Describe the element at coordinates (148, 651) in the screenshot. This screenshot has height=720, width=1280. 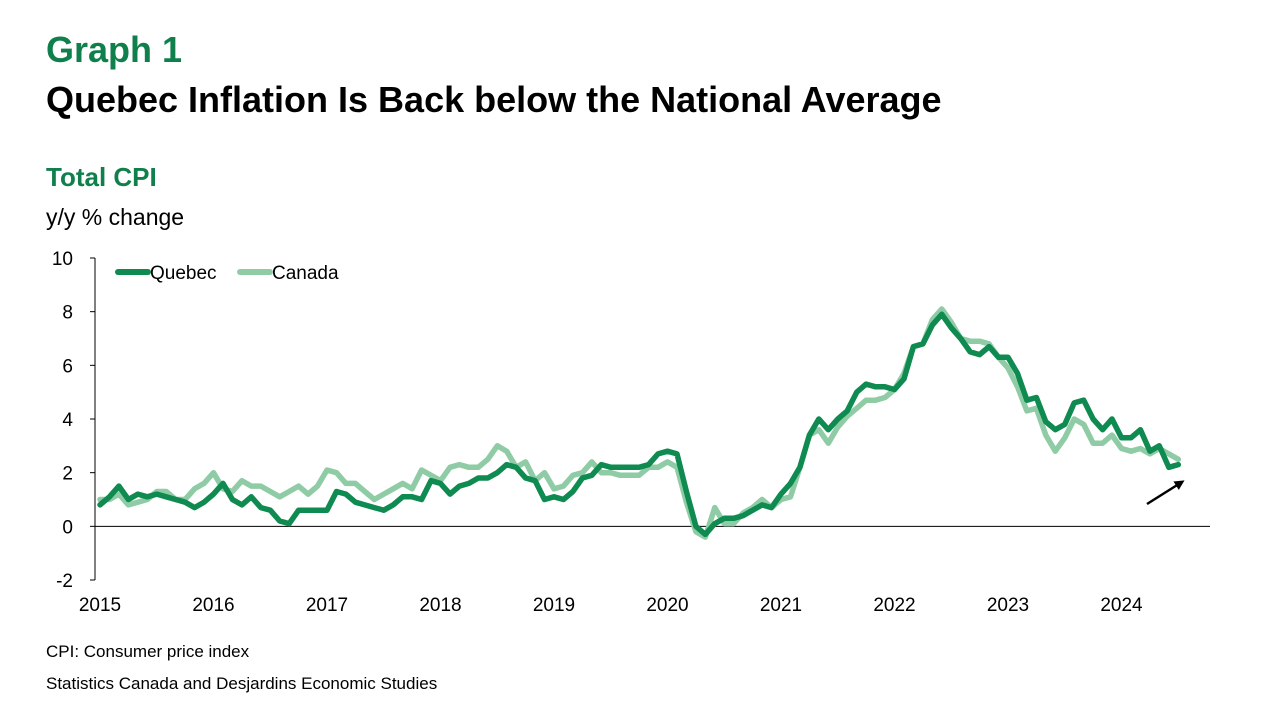
I see `footnote: CPI: Consumer price index` at that location.